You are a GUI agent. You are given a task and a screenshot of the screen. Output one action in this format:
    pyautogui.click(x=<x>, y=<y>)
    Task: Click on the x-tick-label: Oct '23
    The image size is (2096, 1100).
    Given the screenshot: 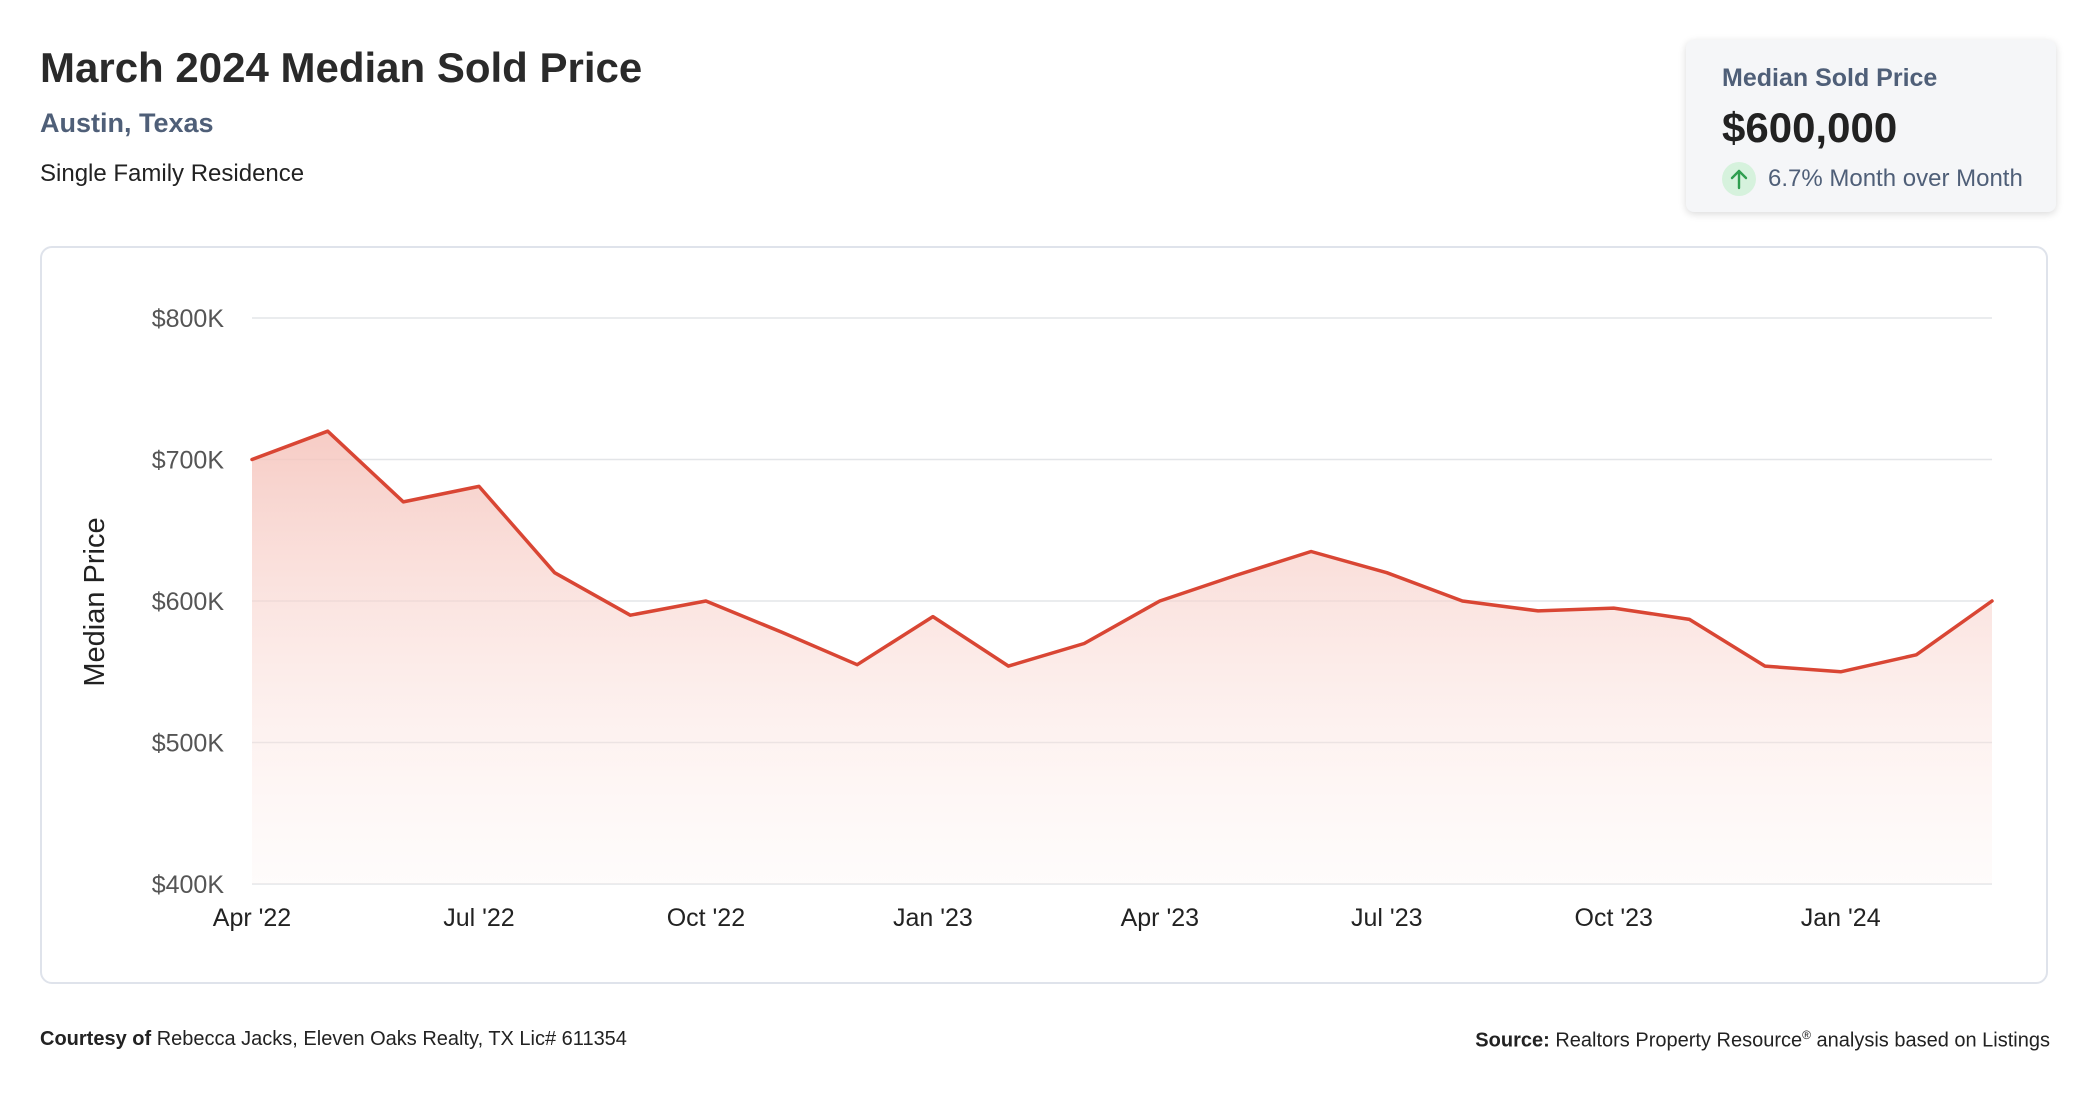 What is the action you would take?
    pyautogui.click(x=1614, y=918)
    